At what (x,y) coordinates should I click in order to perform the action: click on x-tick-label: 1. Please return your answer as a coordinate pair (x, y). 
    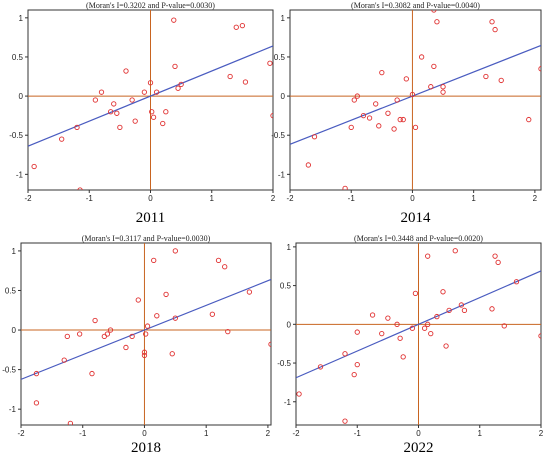
    Looking at the image, I should click on (212, 198).